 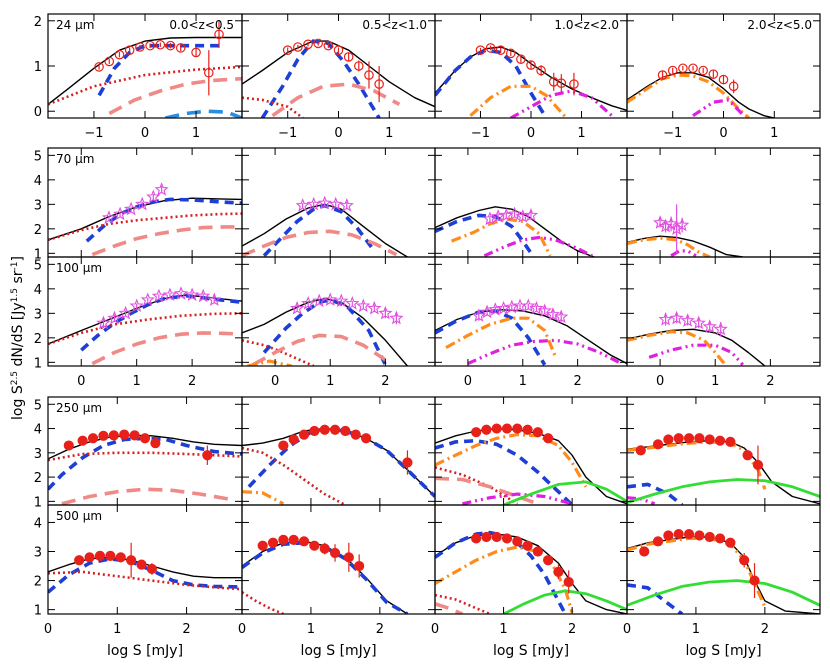 What do you see at coordinates (38, 290) in the screenshot?
I see `y-tick-label: 4` at bounding box center [38, 290].